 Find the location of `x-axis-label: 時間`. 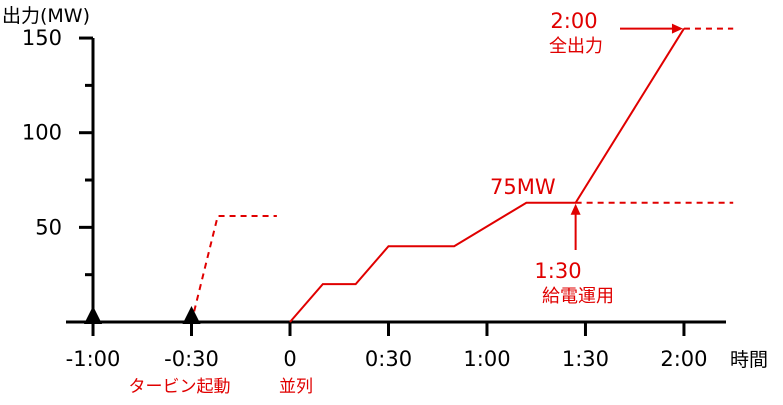

x-axis-label: 時間 is located at coordinates (749, 360).